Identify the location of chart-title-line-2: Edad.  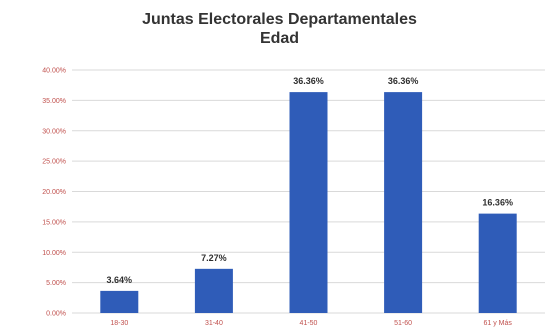
(279, 38).